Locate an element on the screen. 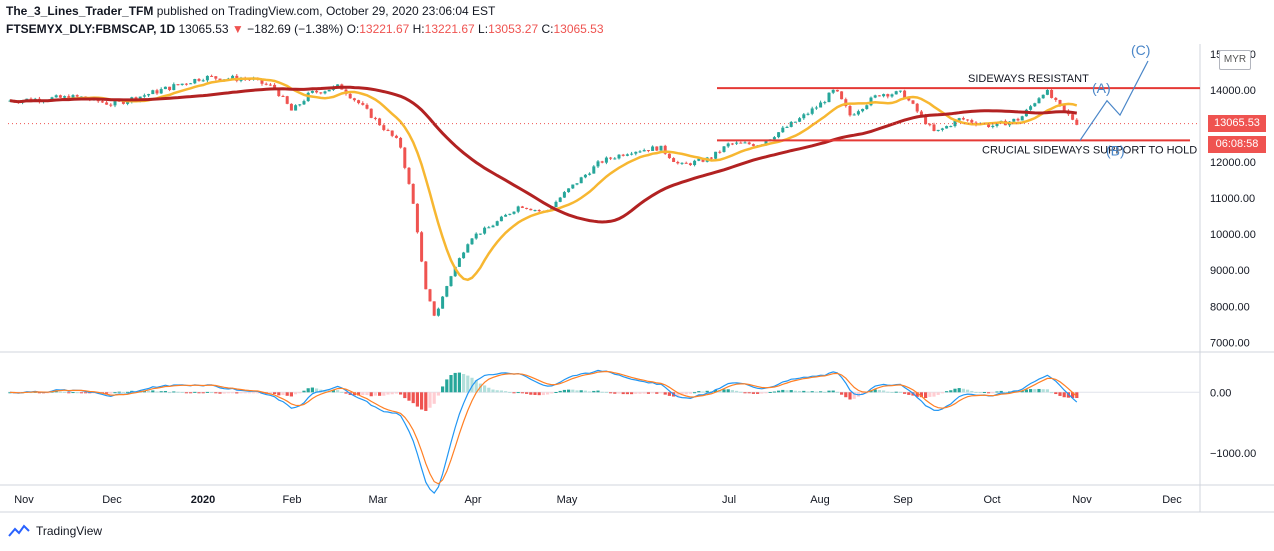  high-value: 13221.67 is located at coordinates (449, 29).